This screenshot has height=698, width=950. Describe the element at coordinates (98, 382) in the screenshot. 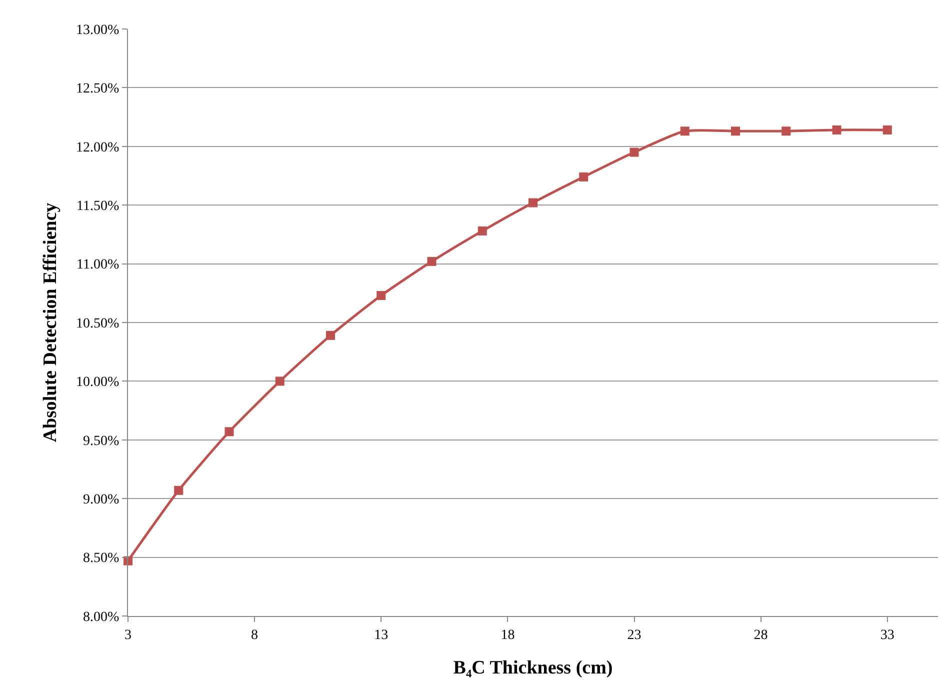

I see `y-tick-label: 10.00%` at that location.